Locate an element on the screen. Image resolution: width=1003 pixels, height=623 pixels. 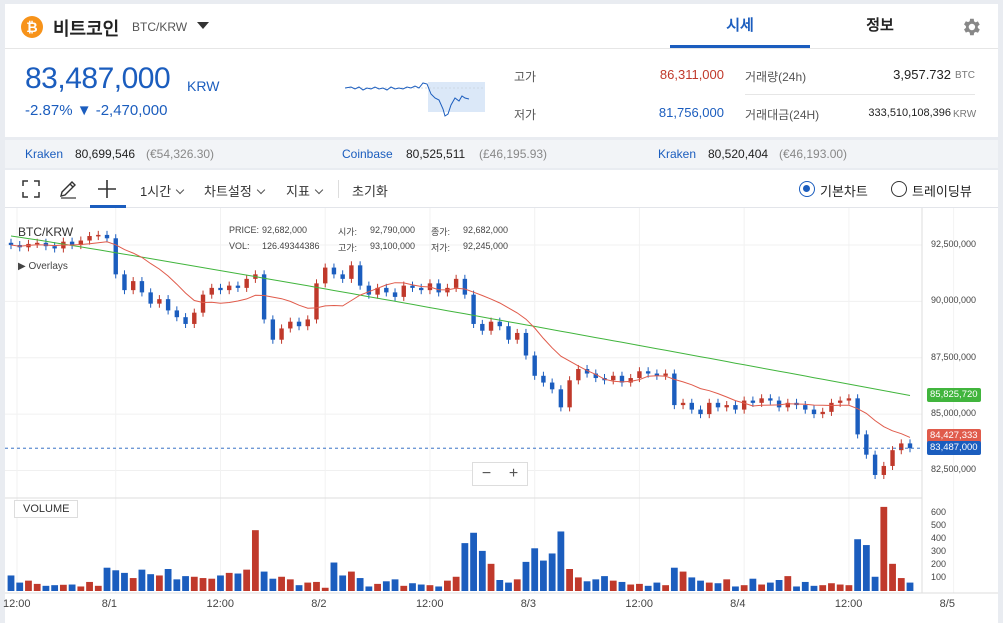
price-unit: KRW is located at coordinates (203, 86).